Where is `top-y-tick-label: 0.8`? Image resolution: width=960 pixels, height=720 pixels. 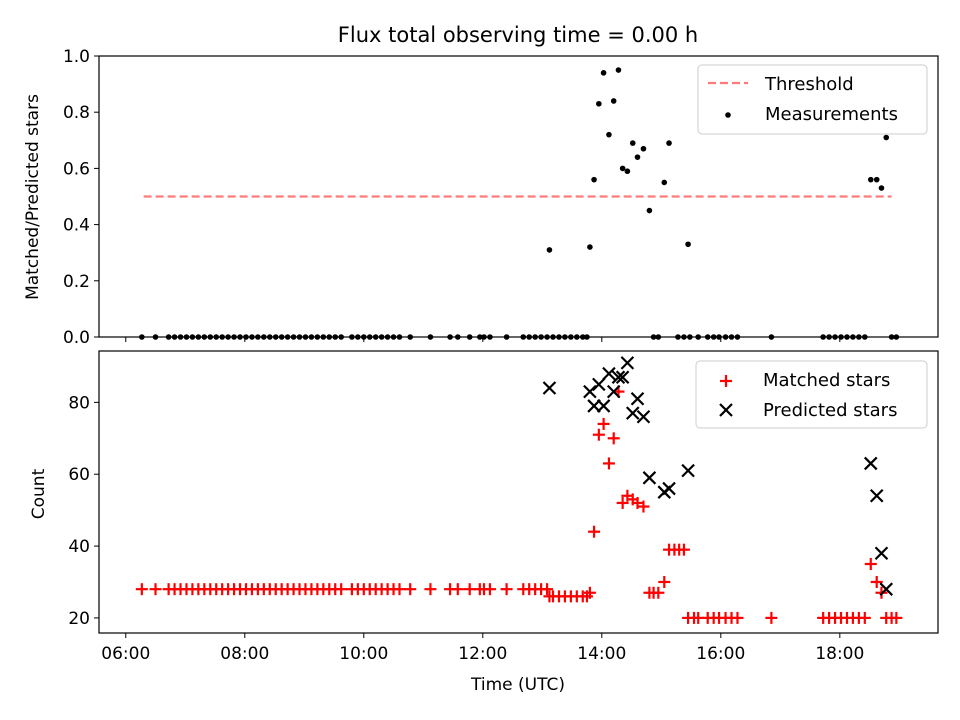 top-y-tick-label: 0.8 is located at coordinates (76, 113).